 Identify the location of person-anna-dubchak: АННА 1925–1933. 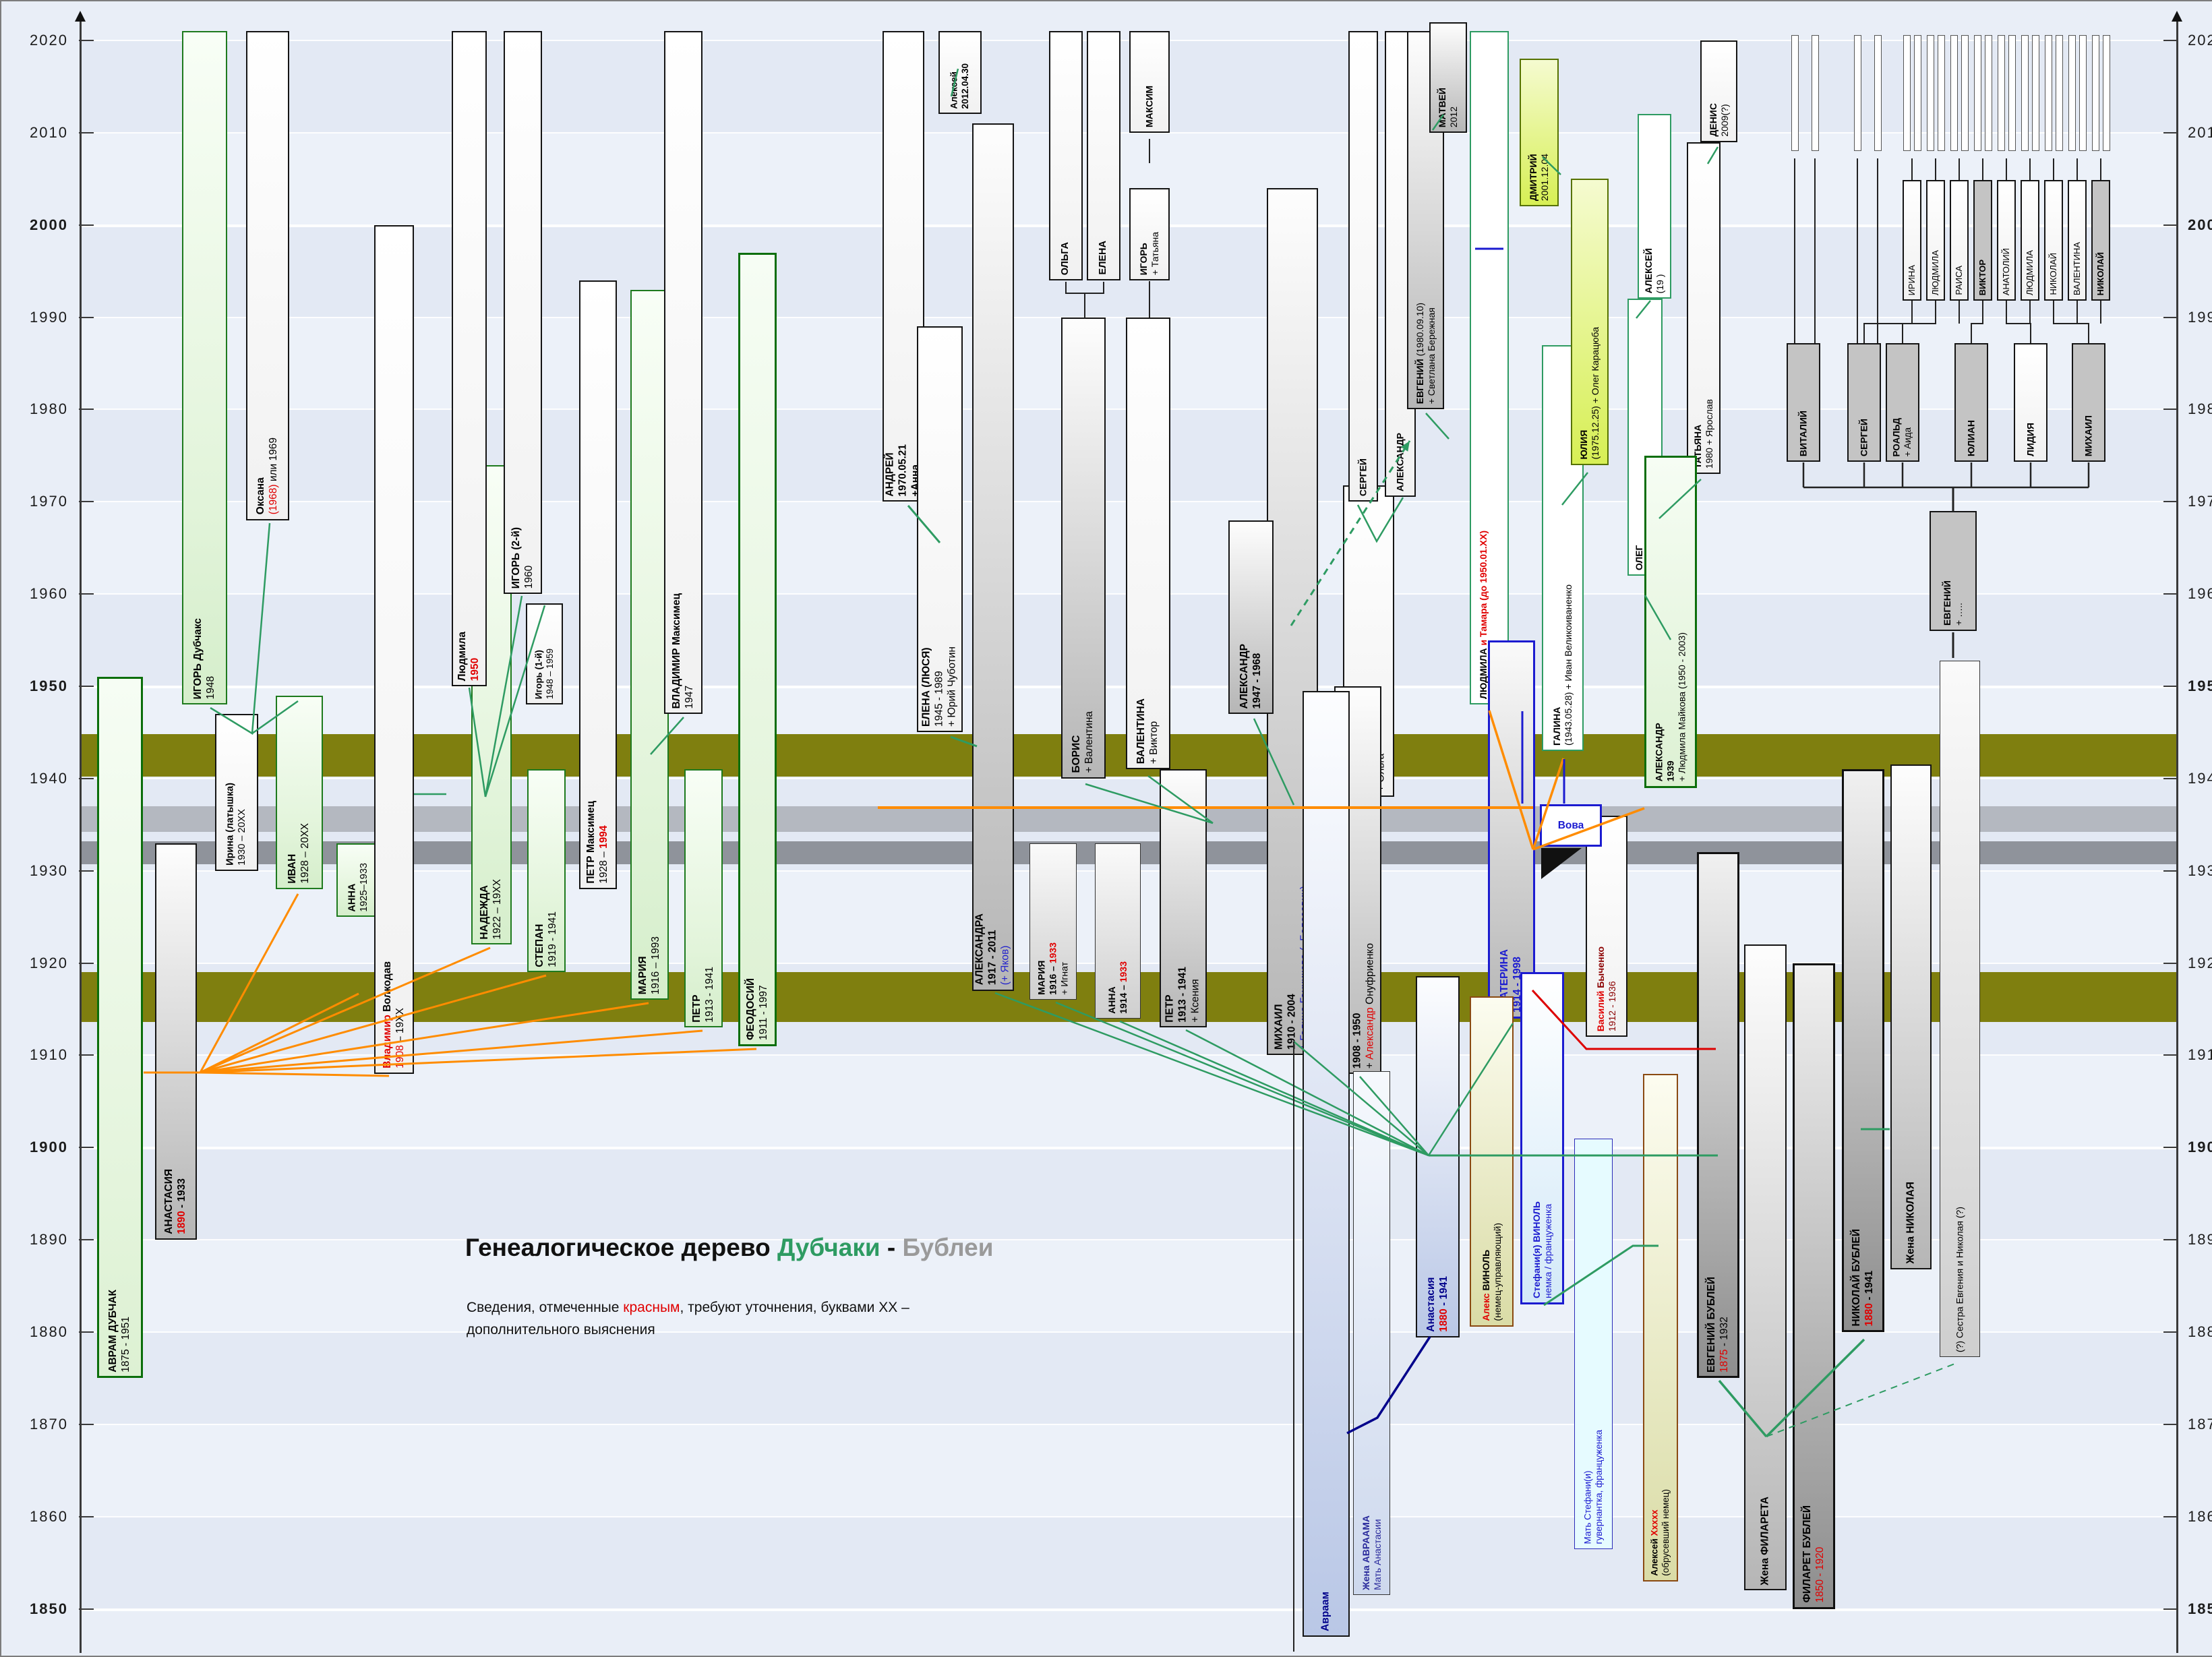
(358, 880).